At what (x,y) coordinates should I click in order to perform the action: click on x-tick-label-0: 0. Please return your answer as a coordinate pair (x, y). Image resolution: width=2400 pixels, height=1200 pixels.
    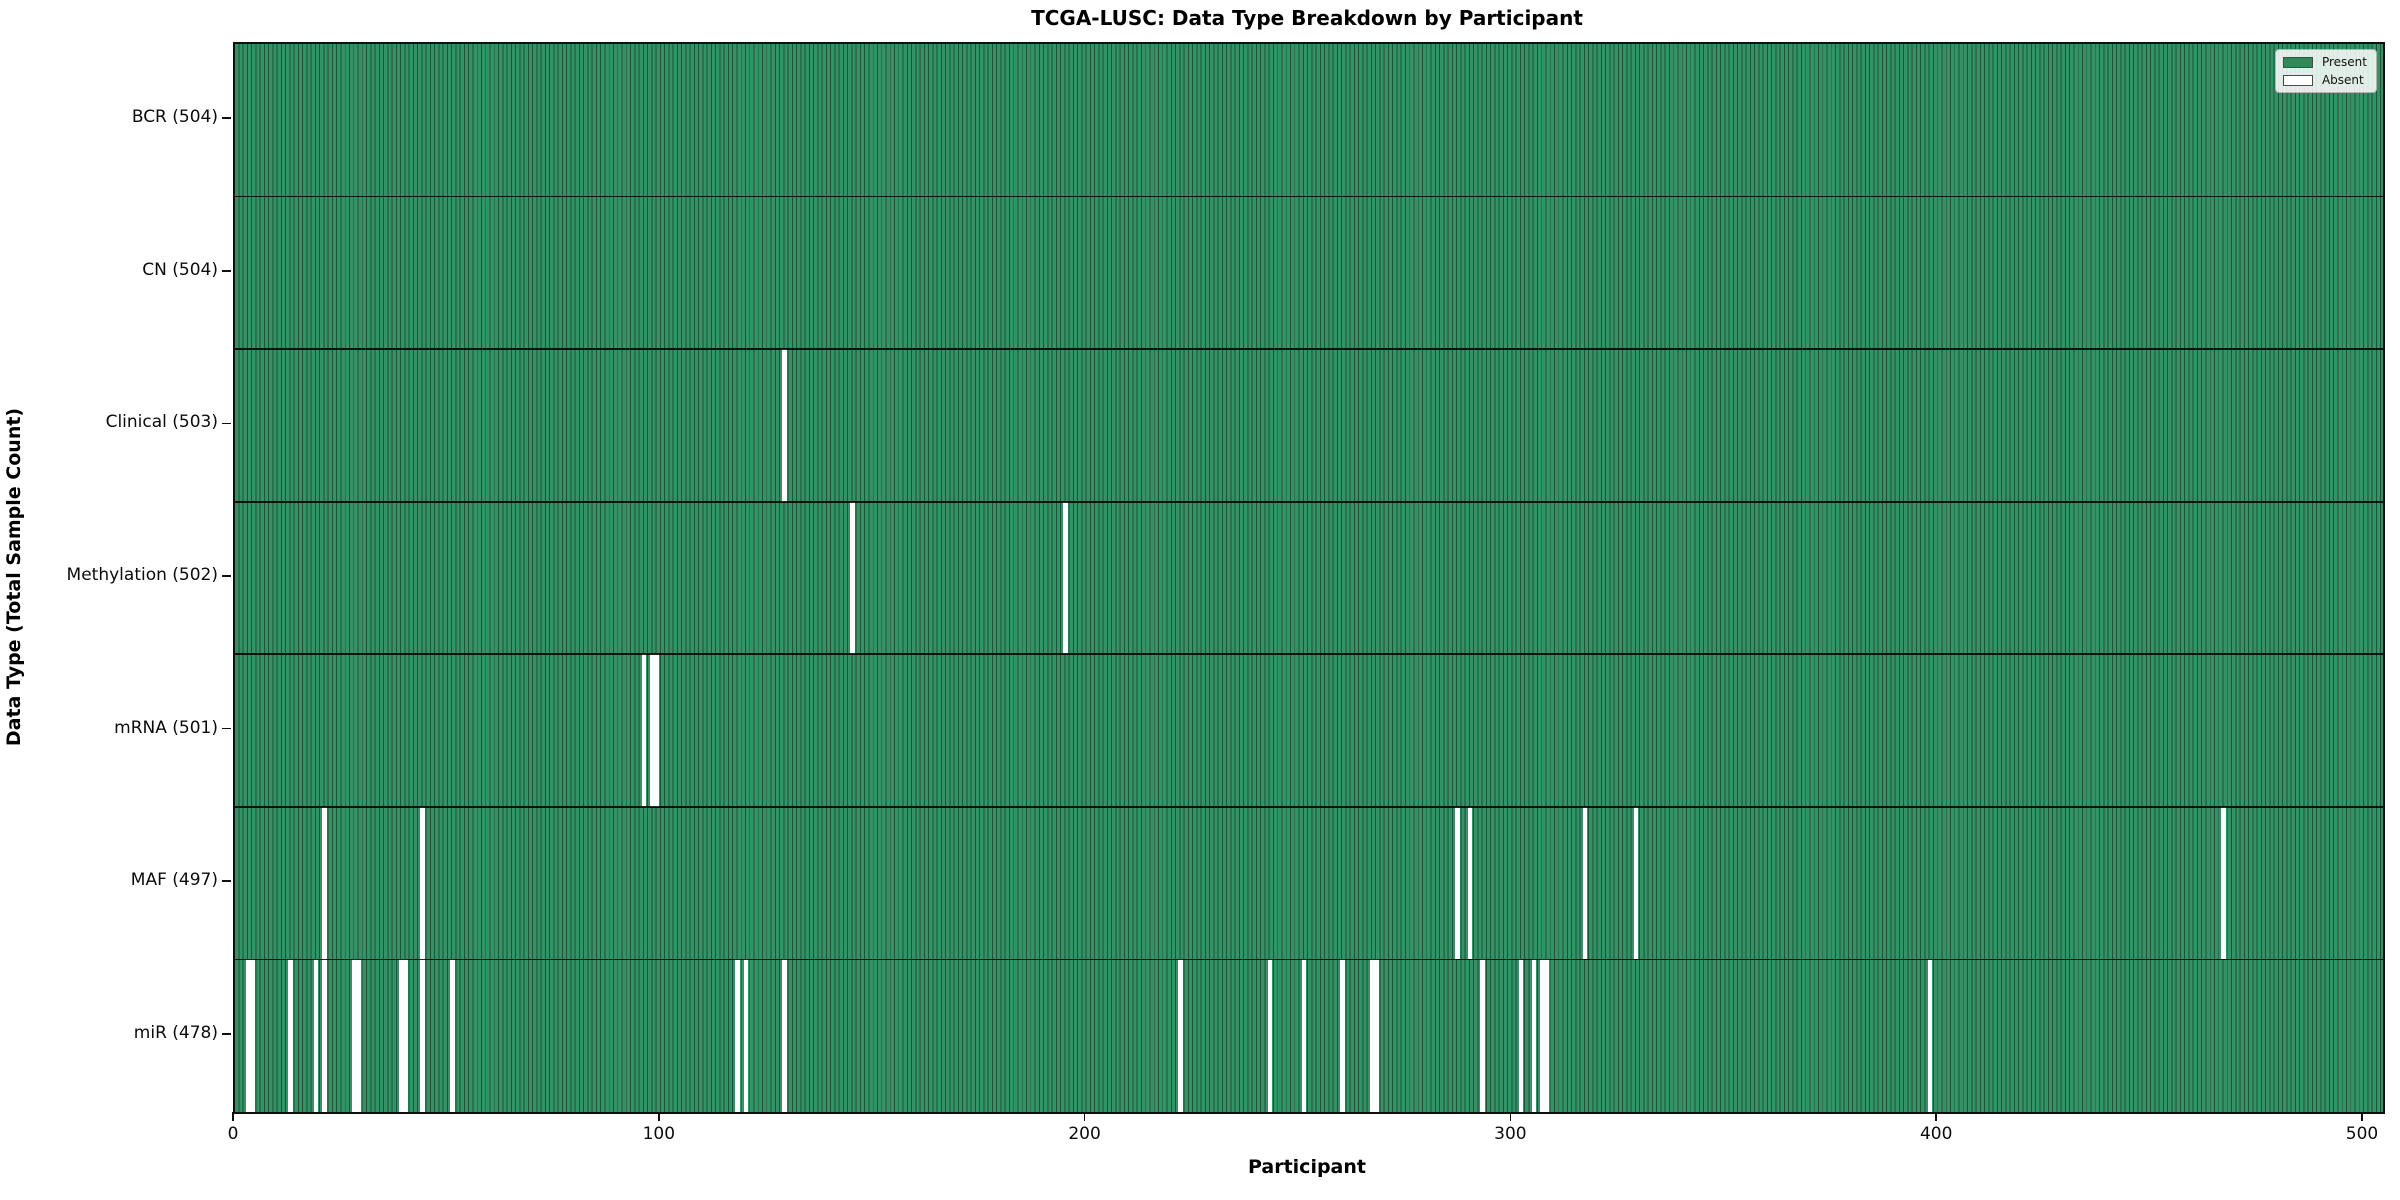
    Looking at the image, I should click on (233, 1134).